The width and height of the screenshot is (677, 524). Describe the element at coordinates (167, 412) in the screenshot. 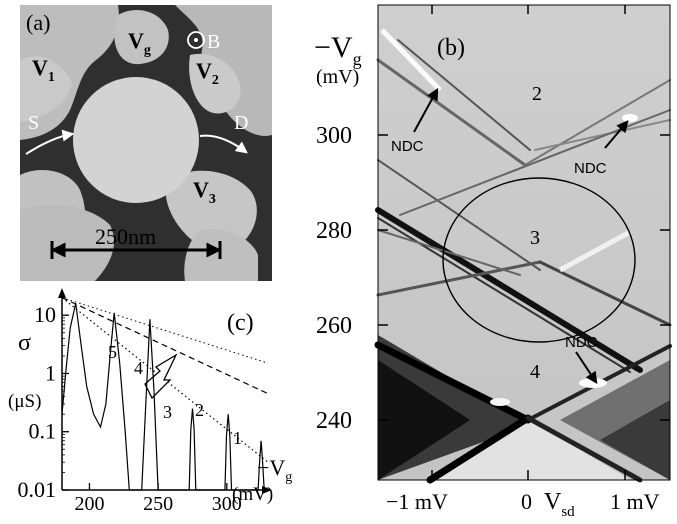

I see `peak-label-3: 3` at that location.